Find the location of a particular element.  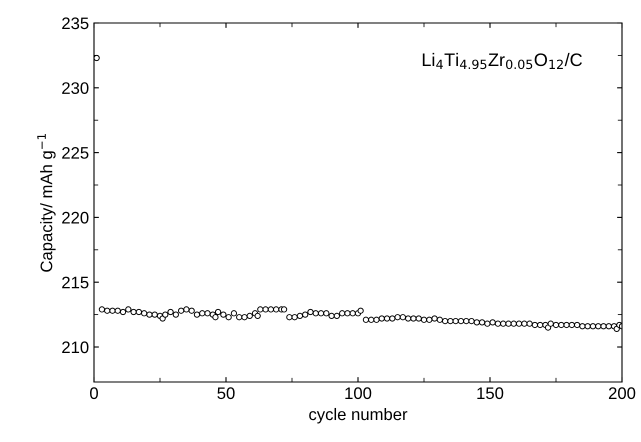

x-tick-label: 200 is located at coordinates (622, 393).